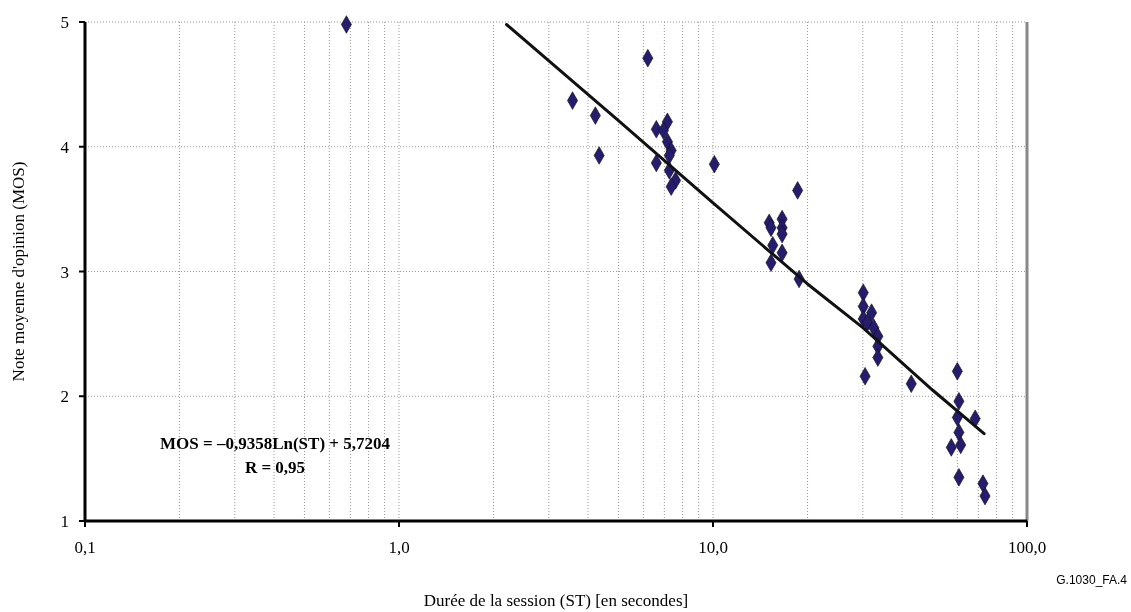 This screenshot has width=1131, height=612. I want to click on y-tick-label: 1, so click(64, 521).